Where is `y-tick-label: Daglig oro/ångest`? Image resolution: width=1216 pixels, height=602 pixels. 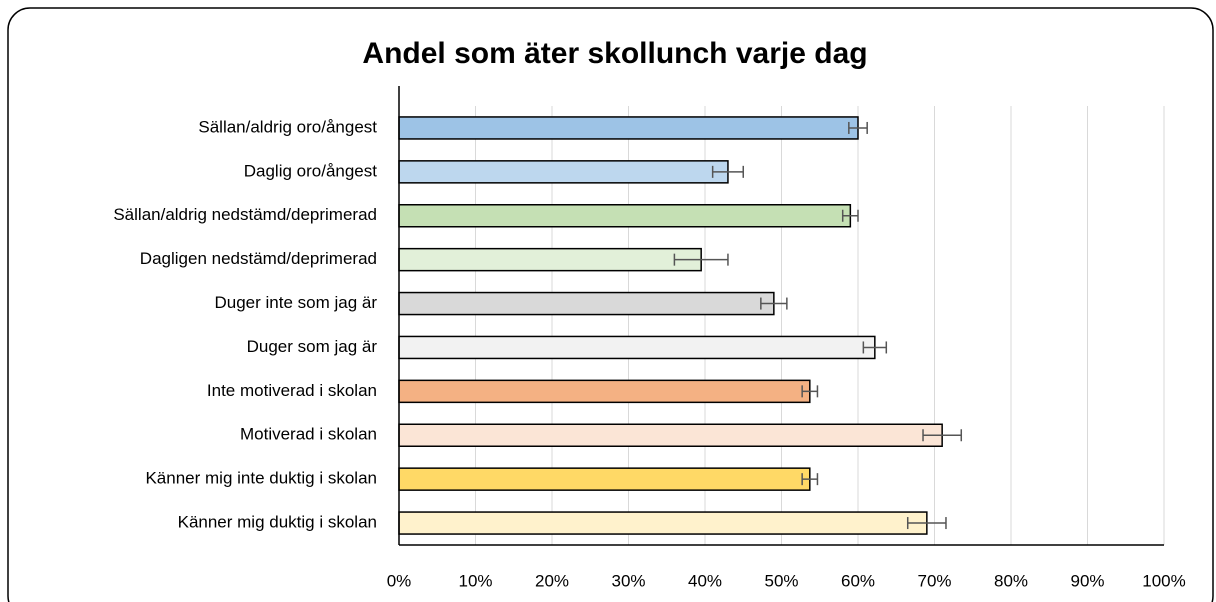
y-tick-label: Daglig oro/ångest is located at coordinates (311, 170).